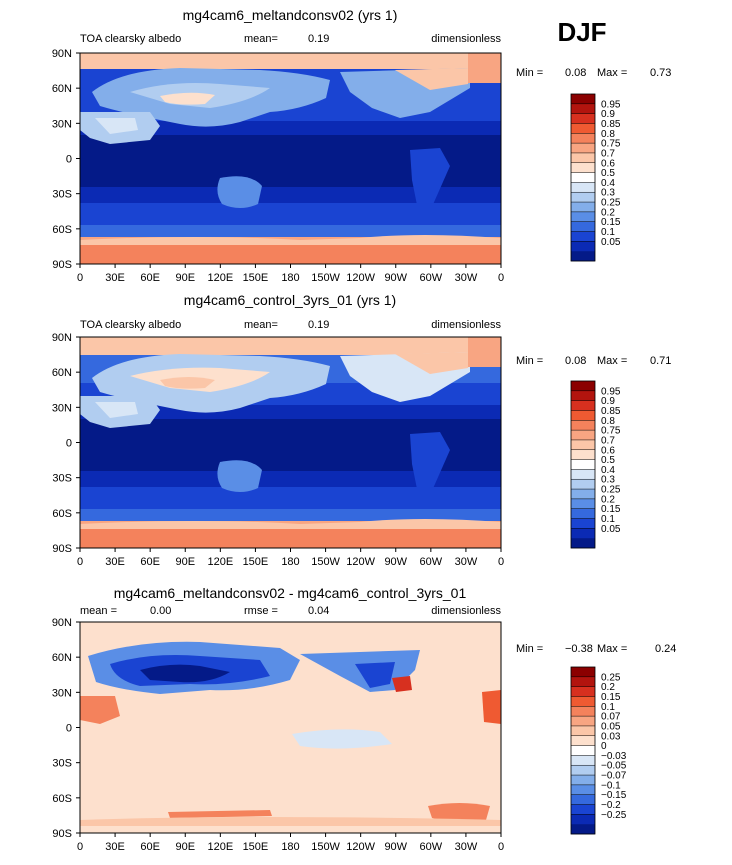 This screenshot has height=865, width=732. Describe the element at coordinates (529, 361) in the screenshot. I see `panel-2-min-label: Min =` at that location.